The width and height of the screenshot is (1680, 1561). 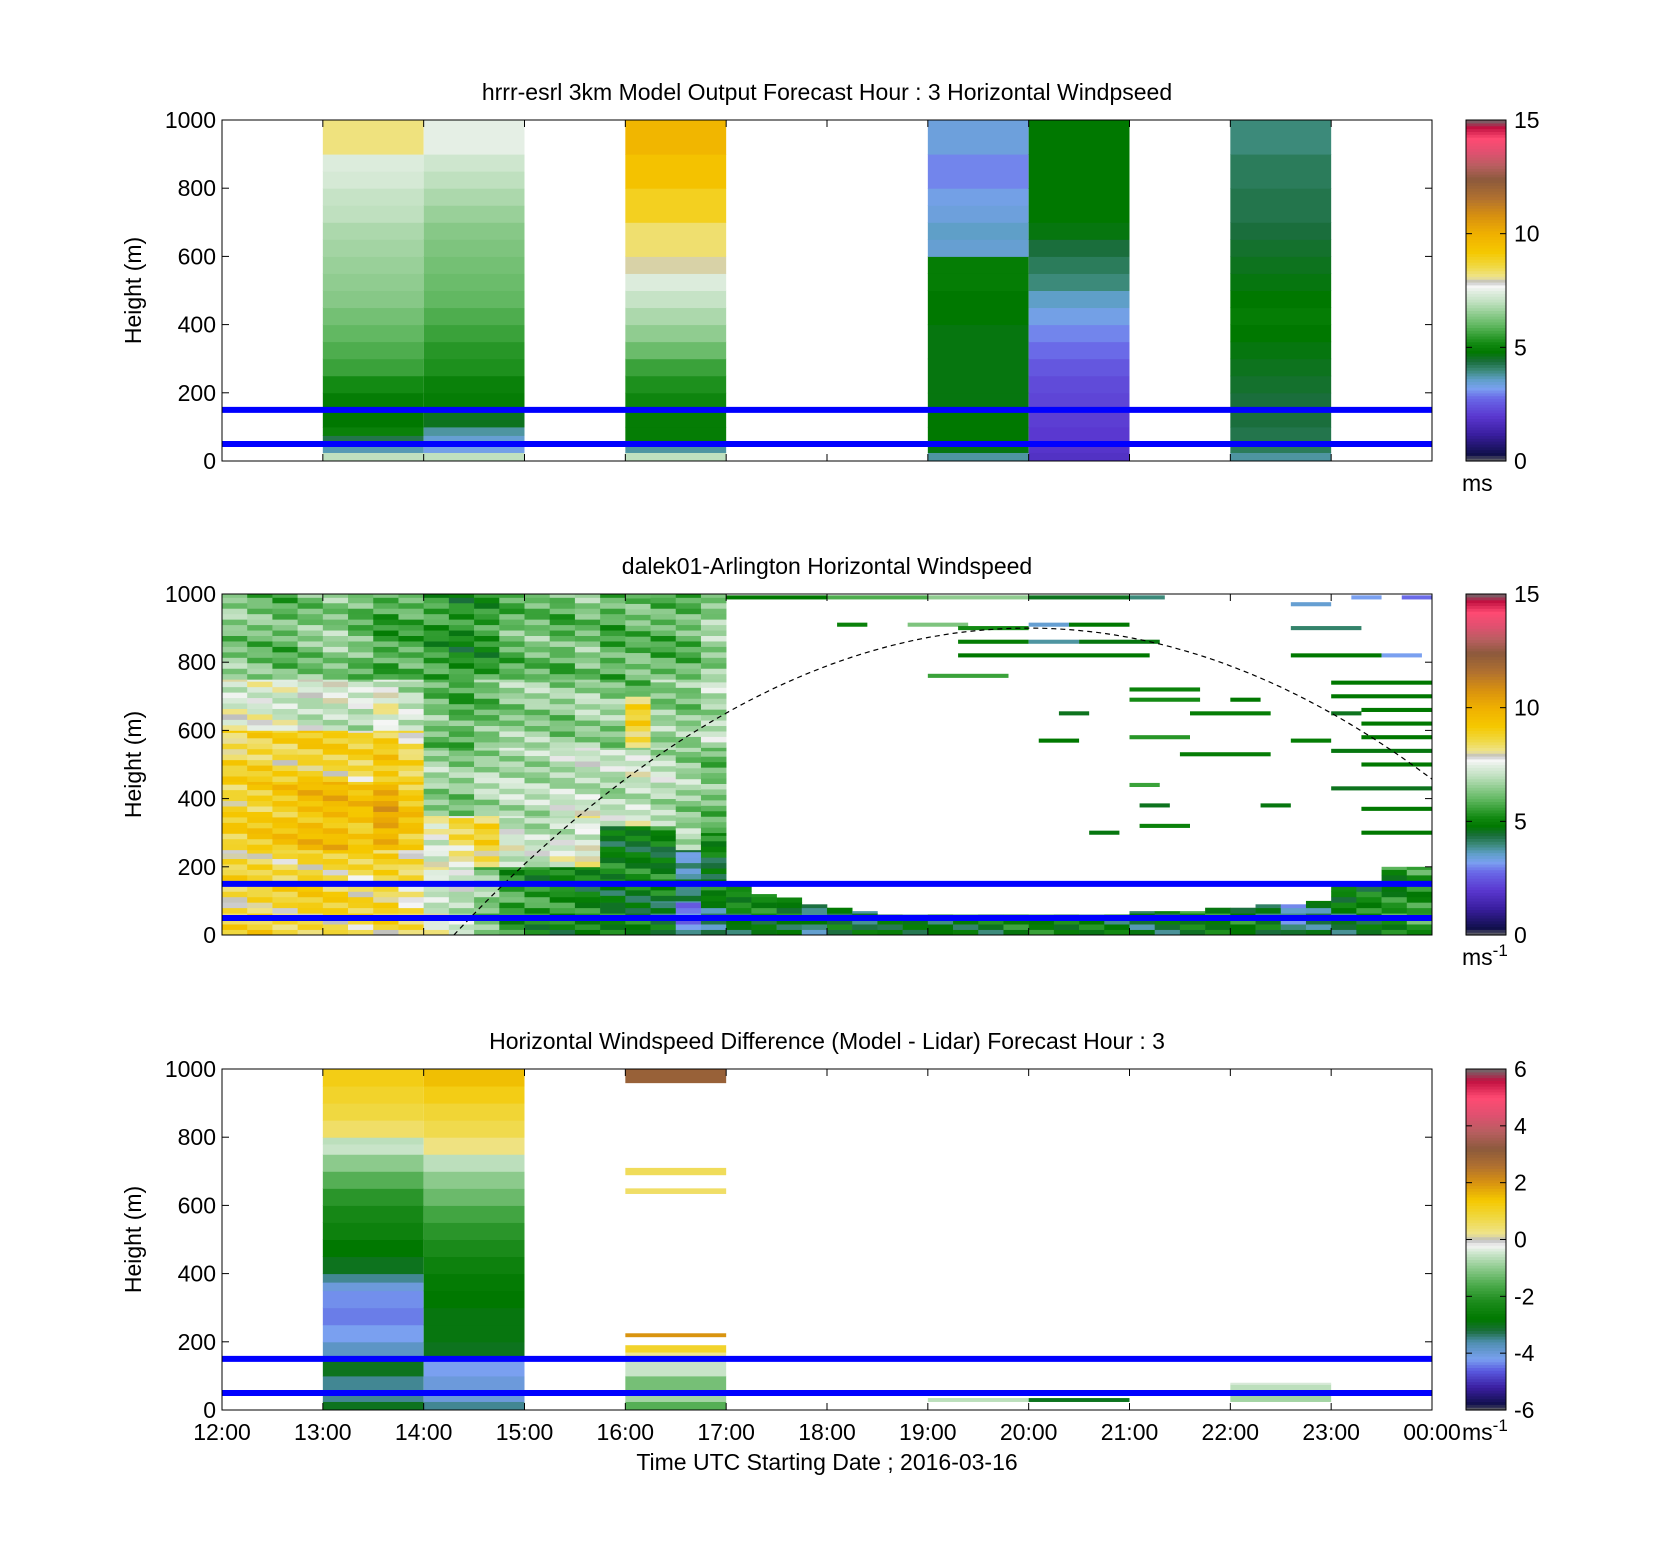 I want to click on y-tick-label: 1000, so click(x=190, y=1069).